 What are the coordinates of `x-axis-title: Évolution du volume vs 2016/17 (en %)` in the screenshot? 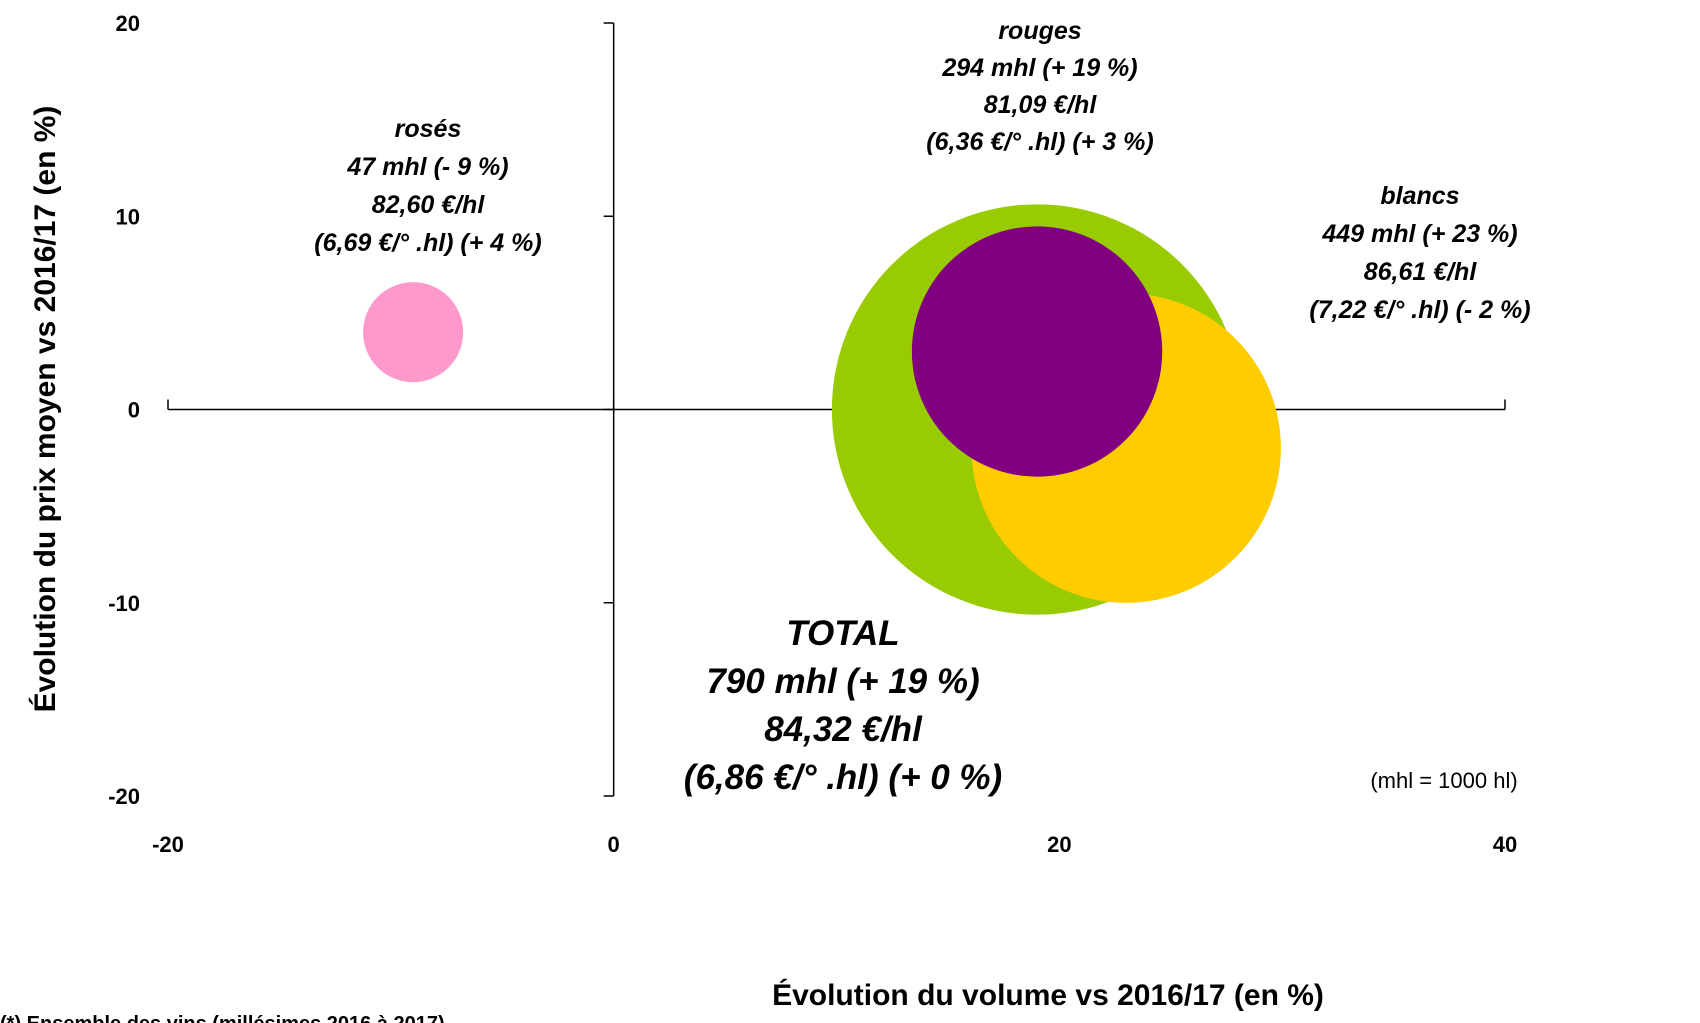 It's located at (1048, 995).